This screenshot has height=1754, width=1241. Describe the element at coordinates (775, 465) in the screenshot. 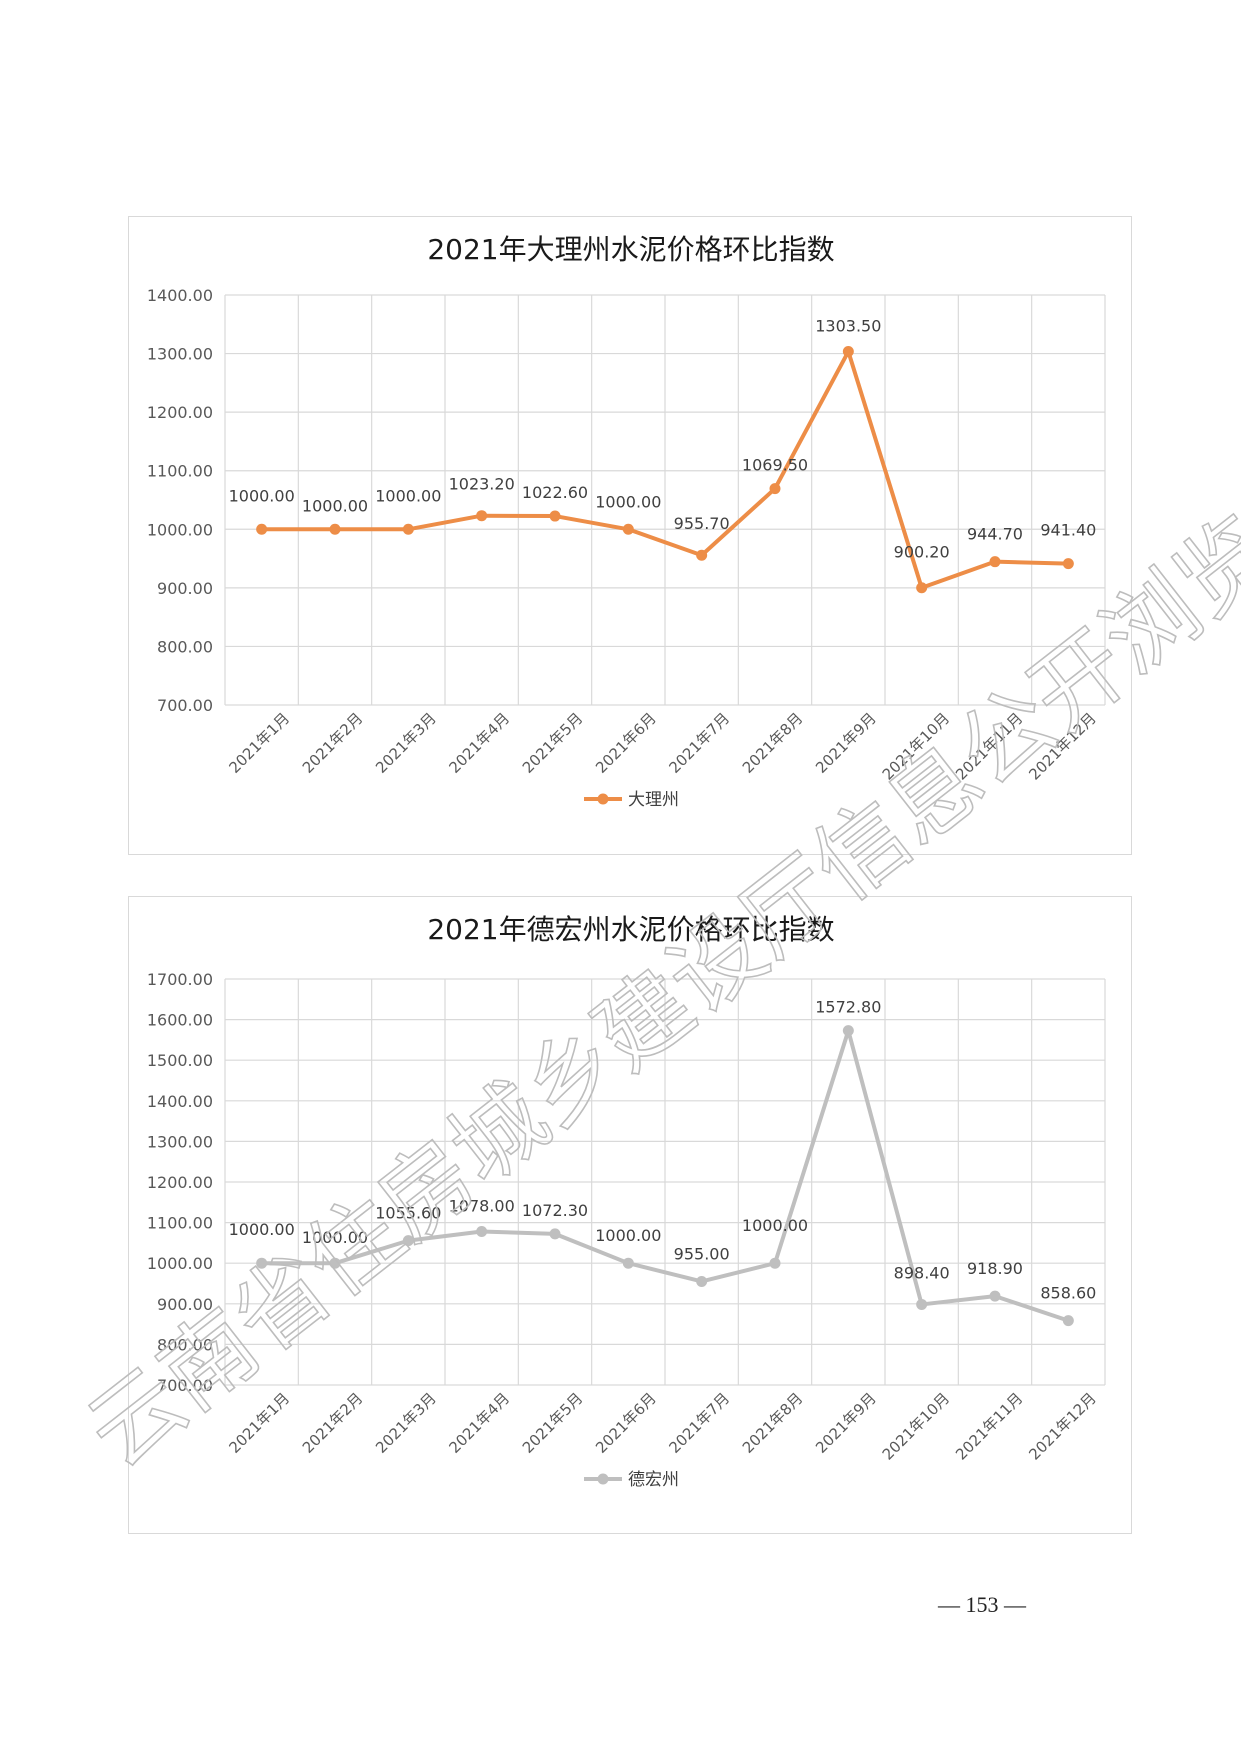

I see `data-label: 1069.50` at that location.